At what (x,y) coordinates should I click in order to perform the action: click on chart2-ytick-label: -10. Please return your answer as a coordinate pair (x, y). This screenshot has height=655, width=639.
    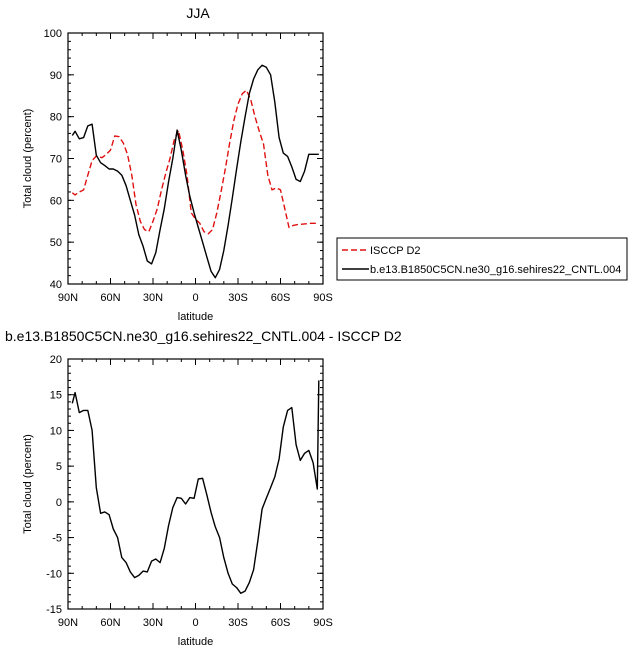
    Looking at the image, I should click on (54, 574).